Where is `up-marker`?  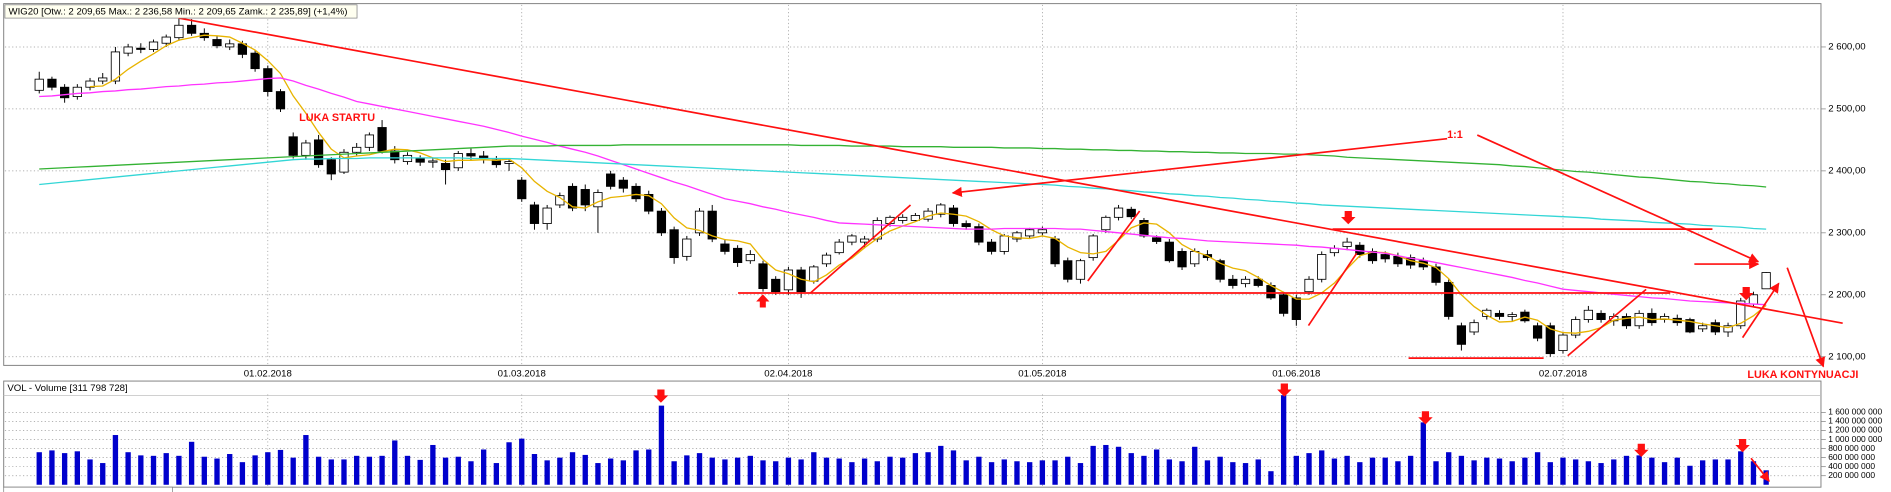
up-marker is located at coordinates (763, 301).